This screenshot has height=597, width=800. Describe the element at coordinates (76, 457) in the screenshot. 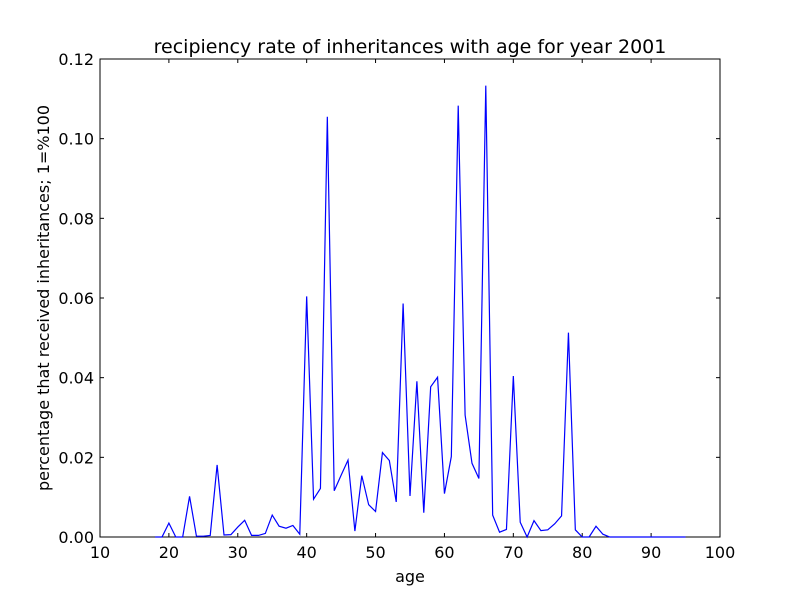

I see `y-tick-label: 0.02` at that location.